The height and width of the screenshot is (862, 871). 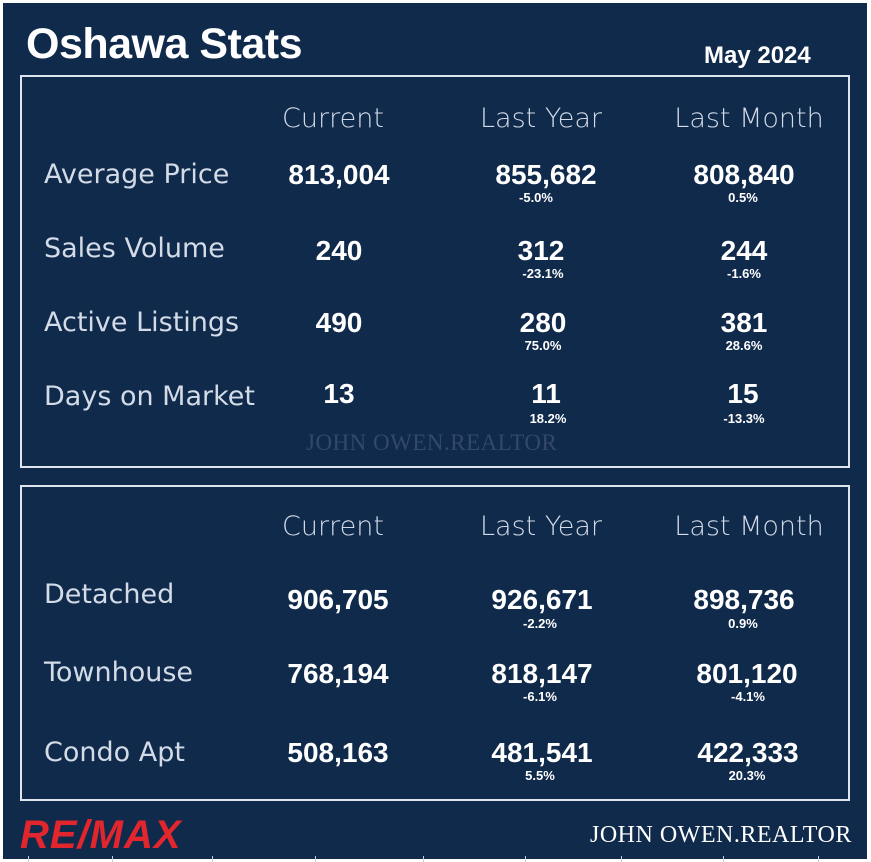 I want to click on days-on-market-last-year: 11, so click(x=546, y=393).